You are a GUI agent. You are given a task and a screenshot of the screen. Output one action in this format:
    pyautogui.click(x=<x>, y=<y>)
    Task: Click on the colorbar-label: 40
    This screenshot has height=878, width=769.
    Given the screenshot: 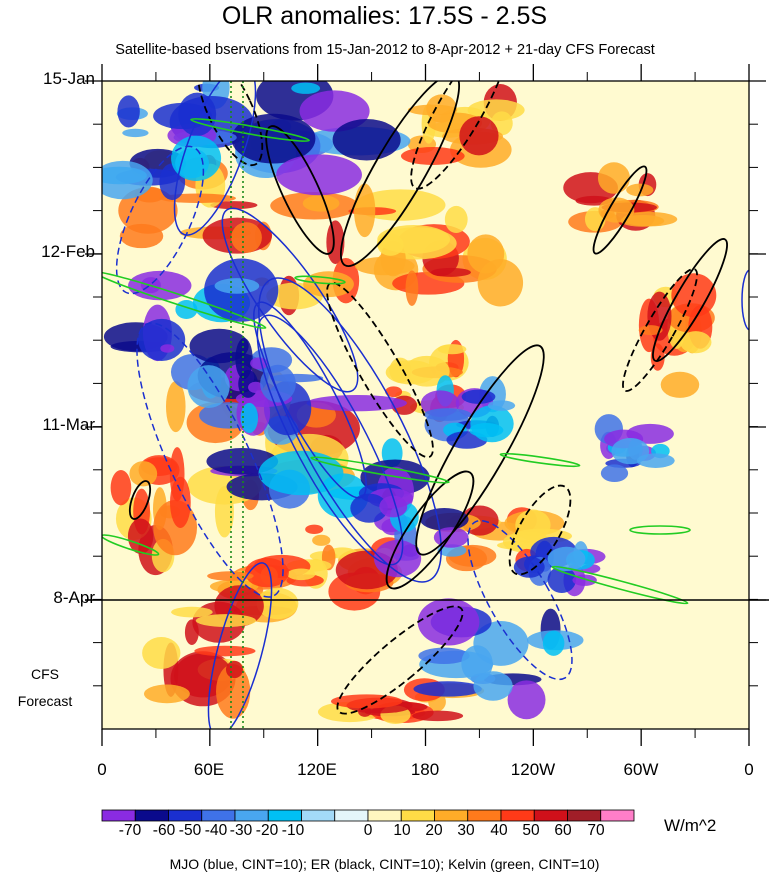 What is the action you would take?
    pyautogui.click(x=499, y=830)
    